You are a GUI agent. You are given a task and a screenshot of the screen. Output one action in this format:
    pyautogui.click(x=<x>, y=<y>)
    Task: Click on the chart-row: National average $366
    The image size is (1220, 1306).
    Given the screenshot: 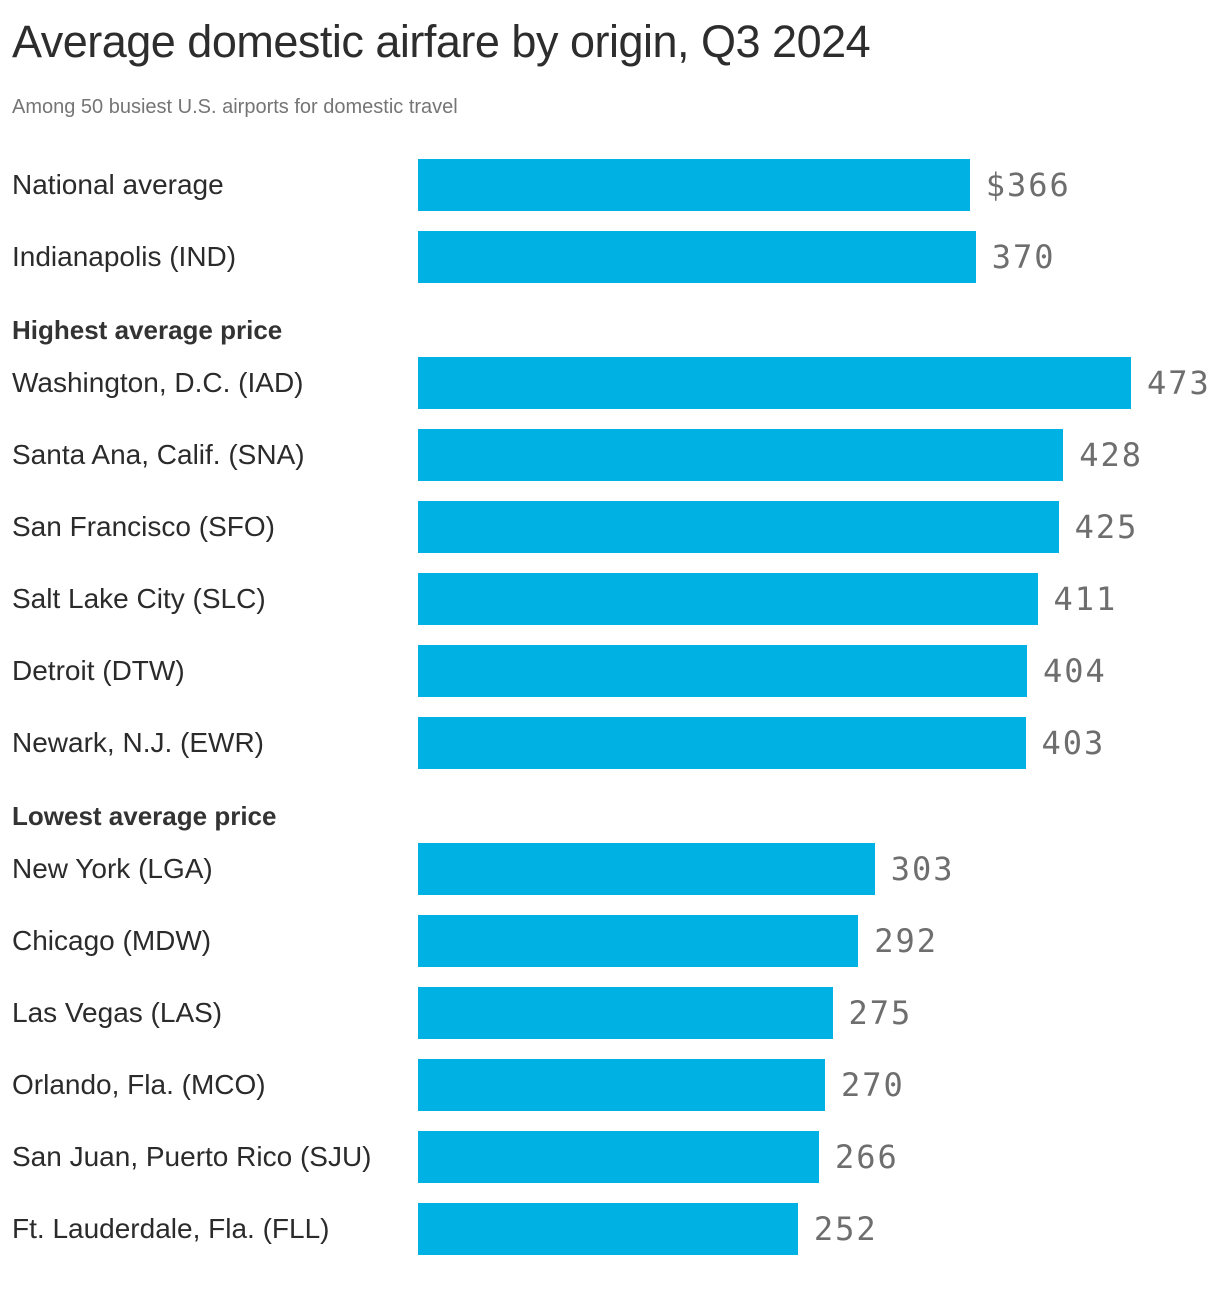 What is the action you would take?
    pyautogui.click(x=610, y=185)
    